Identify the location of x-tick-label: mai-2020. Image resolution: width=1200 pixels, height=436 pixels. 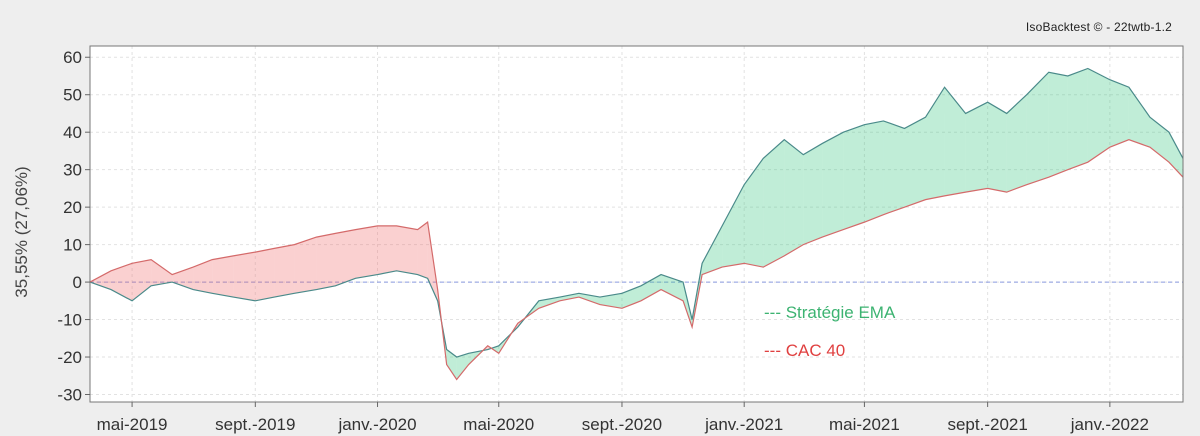
(498, 424).